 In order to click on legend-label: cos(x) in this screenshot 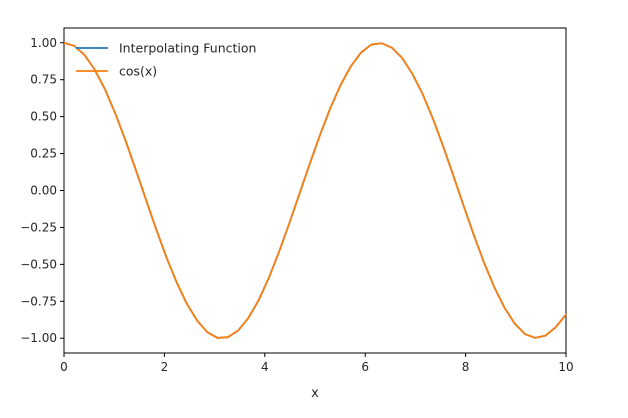, I will do `click(138, 71)`.